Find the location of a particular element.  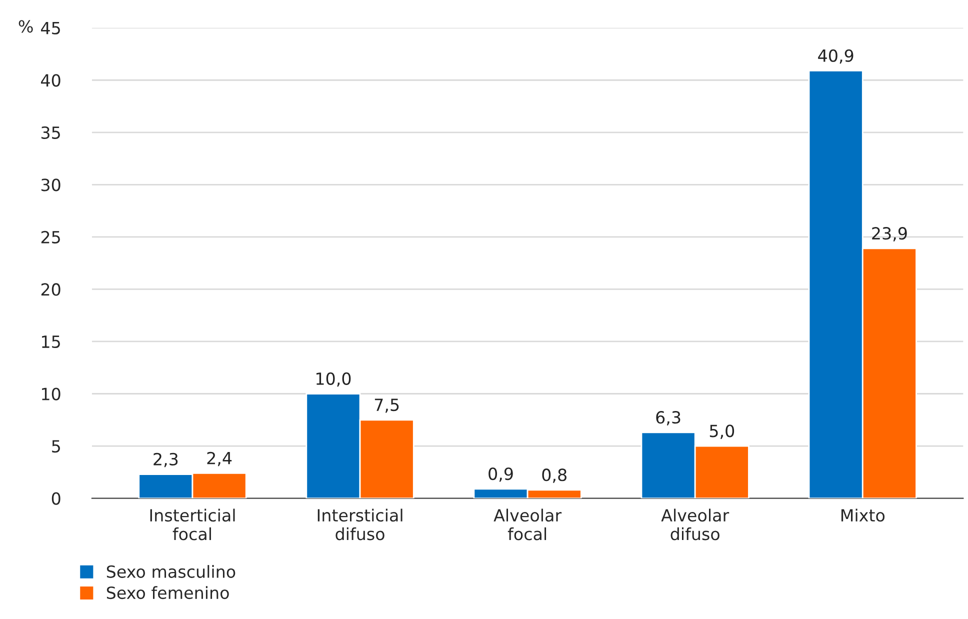

y-tick-label: 20 is located at coordinates (50, 289).